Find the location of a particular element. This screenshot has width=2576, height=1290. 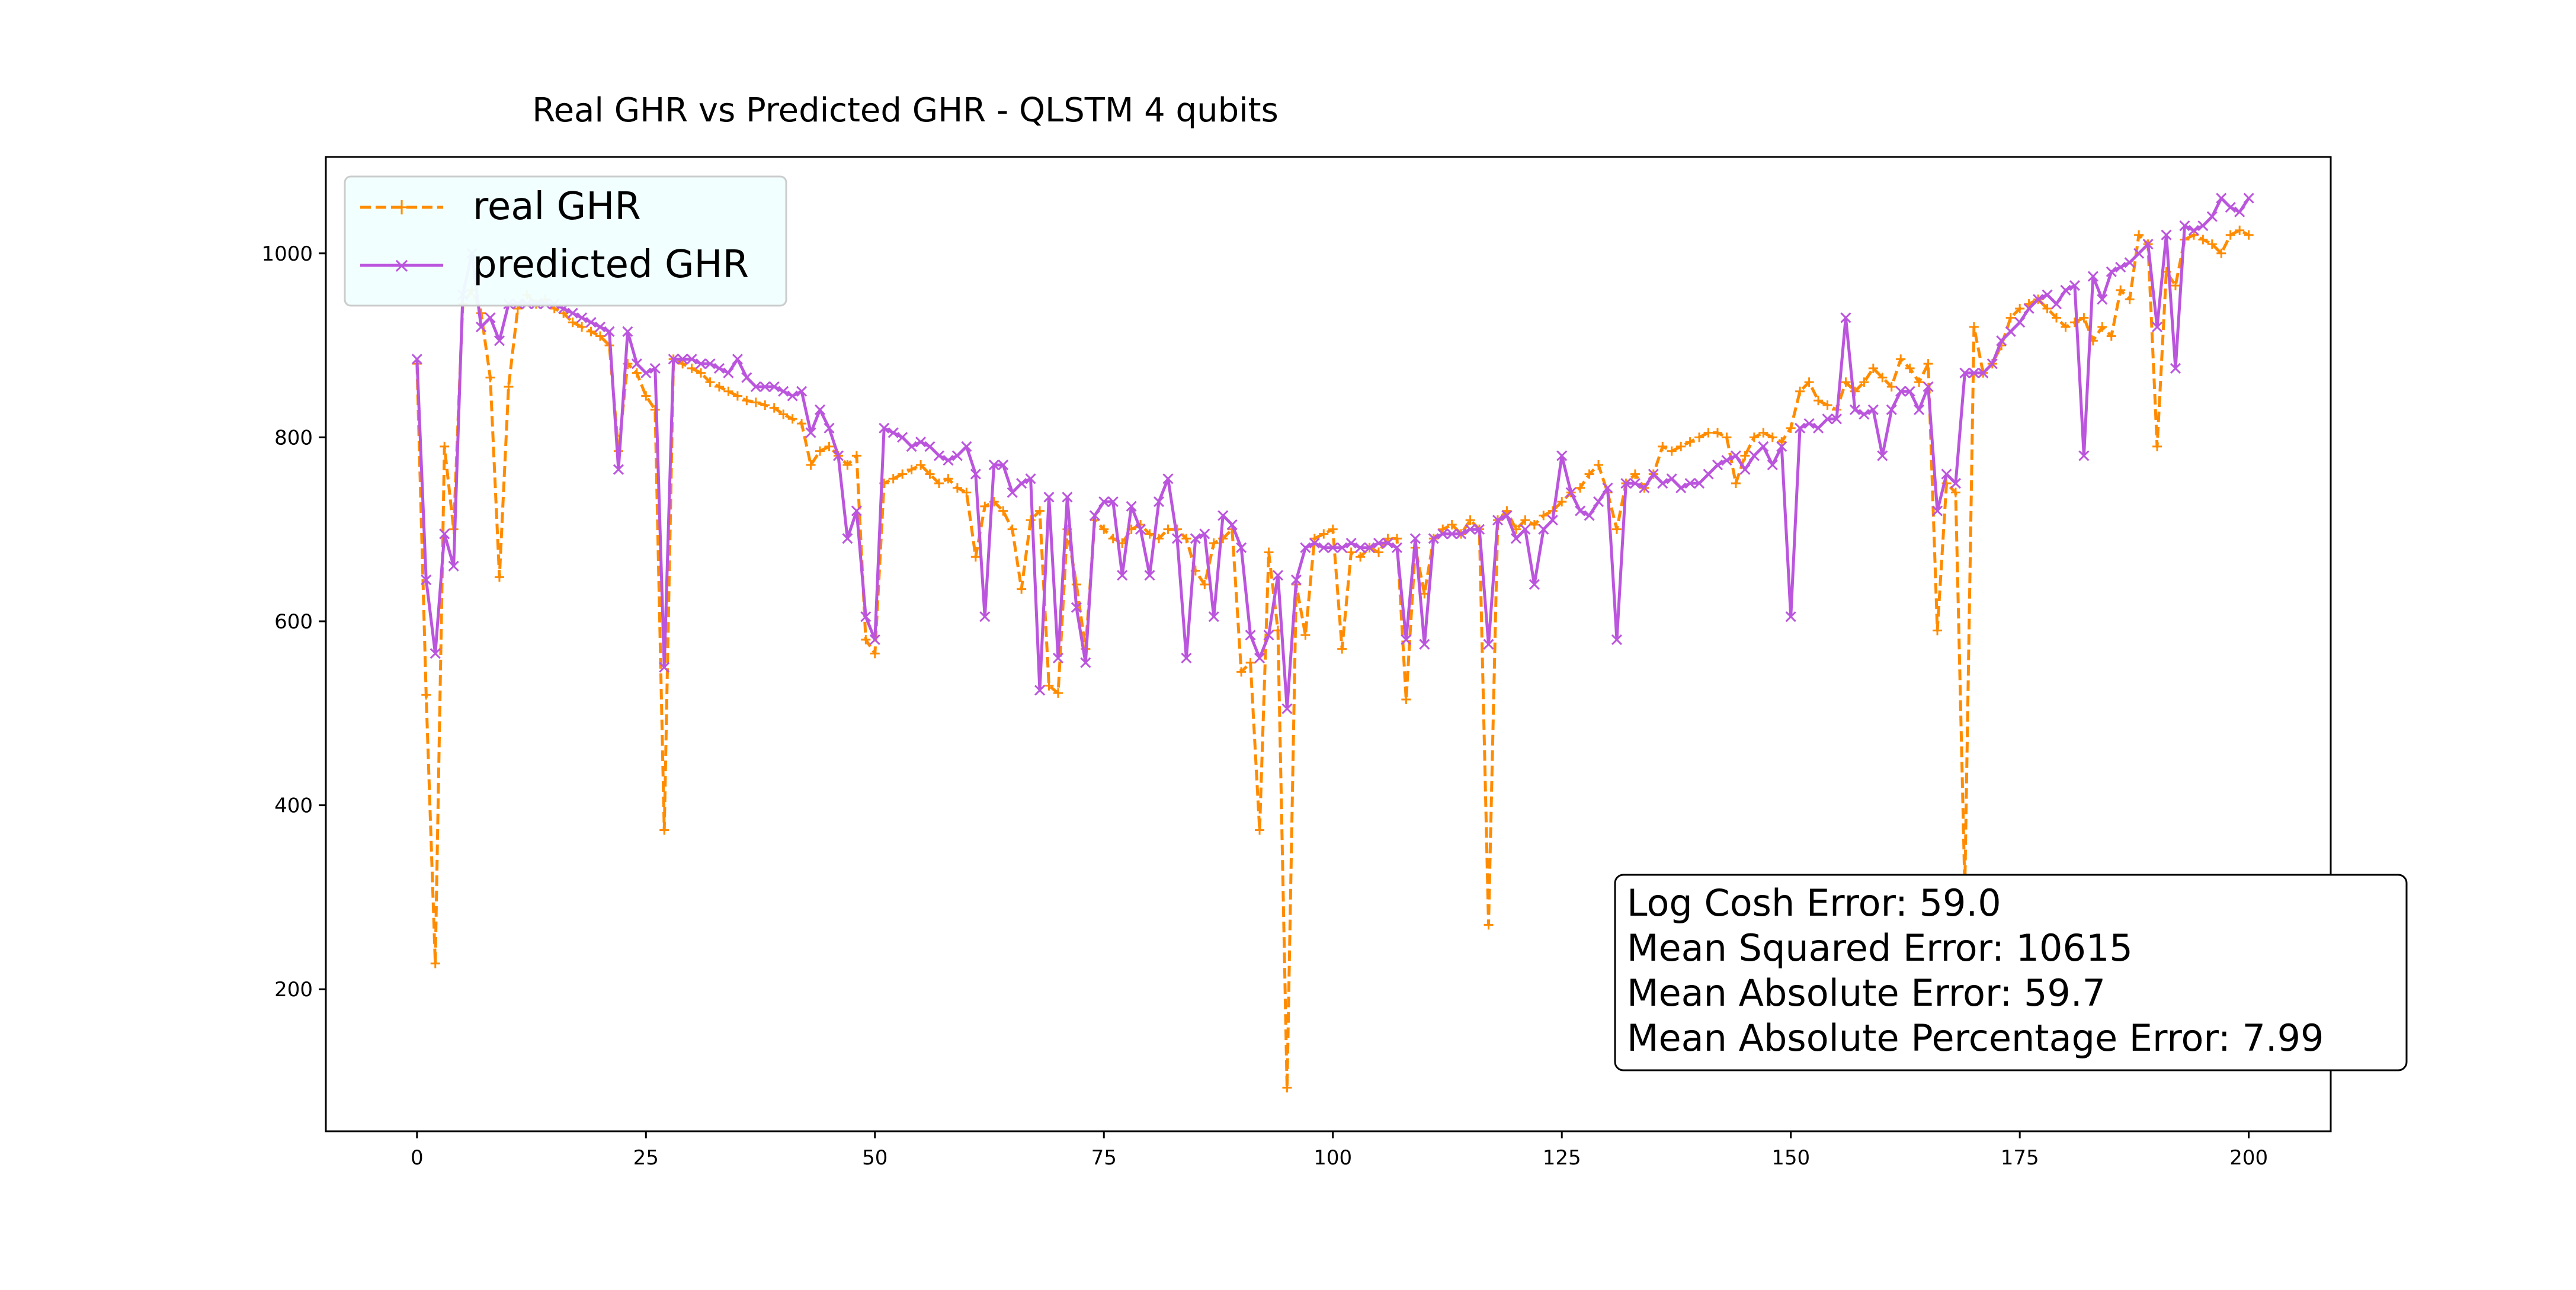

legend-marker-predicted-icon: × is located at coordinates (402, 265).